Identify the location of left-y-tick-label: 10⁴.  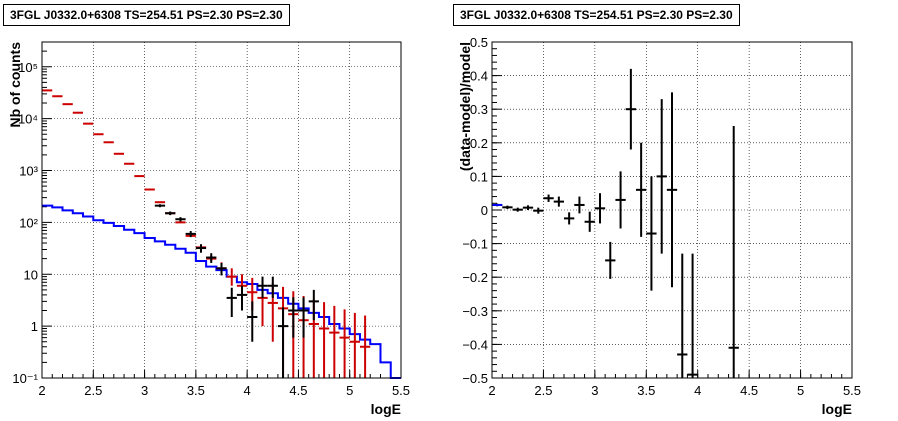
(28, 119).